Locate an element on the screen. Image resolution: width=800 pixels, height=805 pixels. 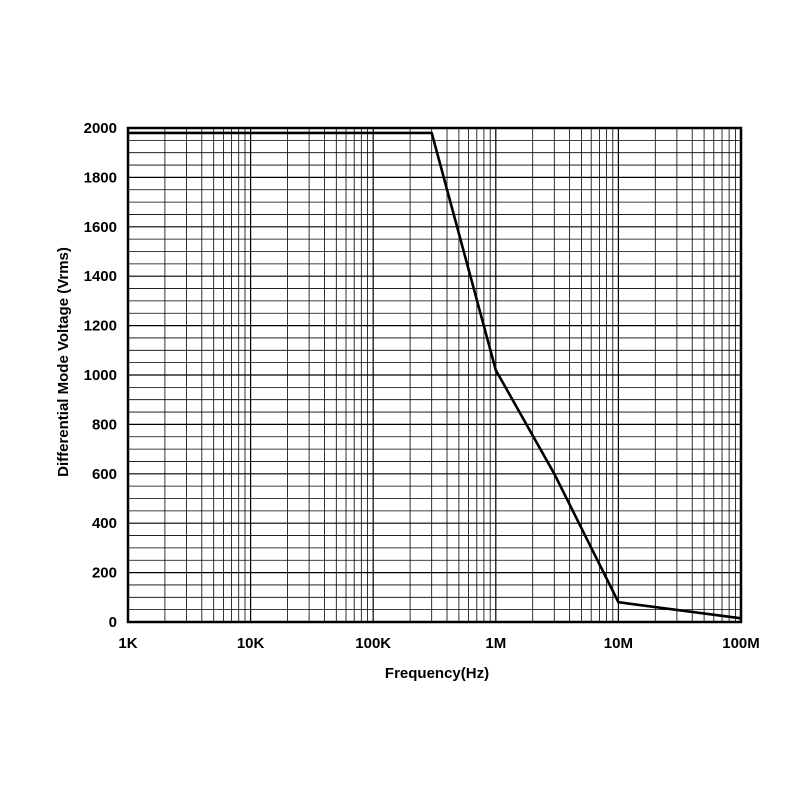
x-tick-label: 10M is located at coordinates (618, 643).